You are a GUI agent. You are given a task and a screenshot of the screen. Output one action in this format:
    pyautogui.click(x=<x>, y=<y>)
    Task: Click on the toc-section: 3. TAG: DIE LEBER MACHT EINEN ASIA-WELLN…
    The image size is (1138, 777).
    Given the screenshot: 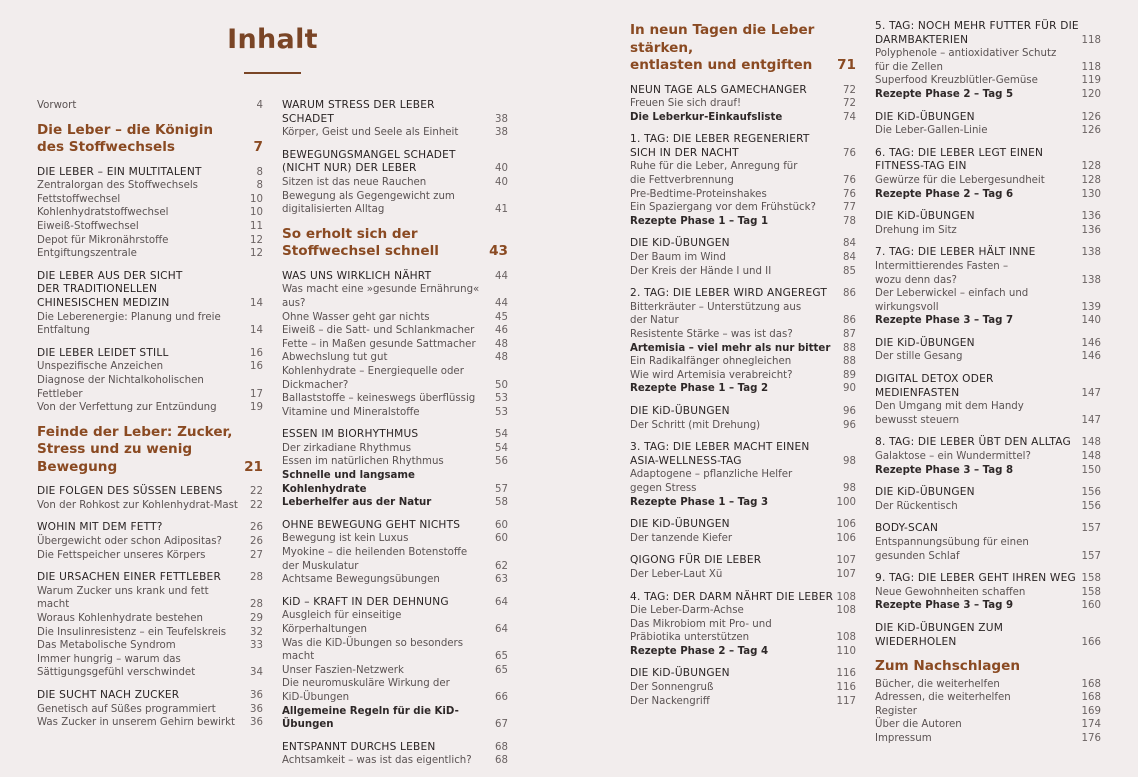 What is the action you would take?
    pyautogui.click(x=743, y=454)
    